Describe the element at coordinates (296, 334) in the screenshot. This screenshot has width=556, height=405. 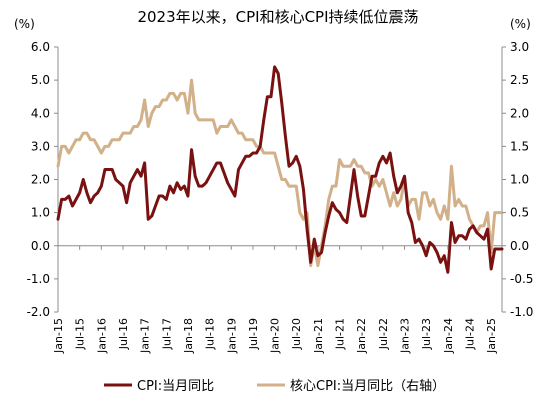
I see `x-axis-tick-label: Jul-20` at that location.